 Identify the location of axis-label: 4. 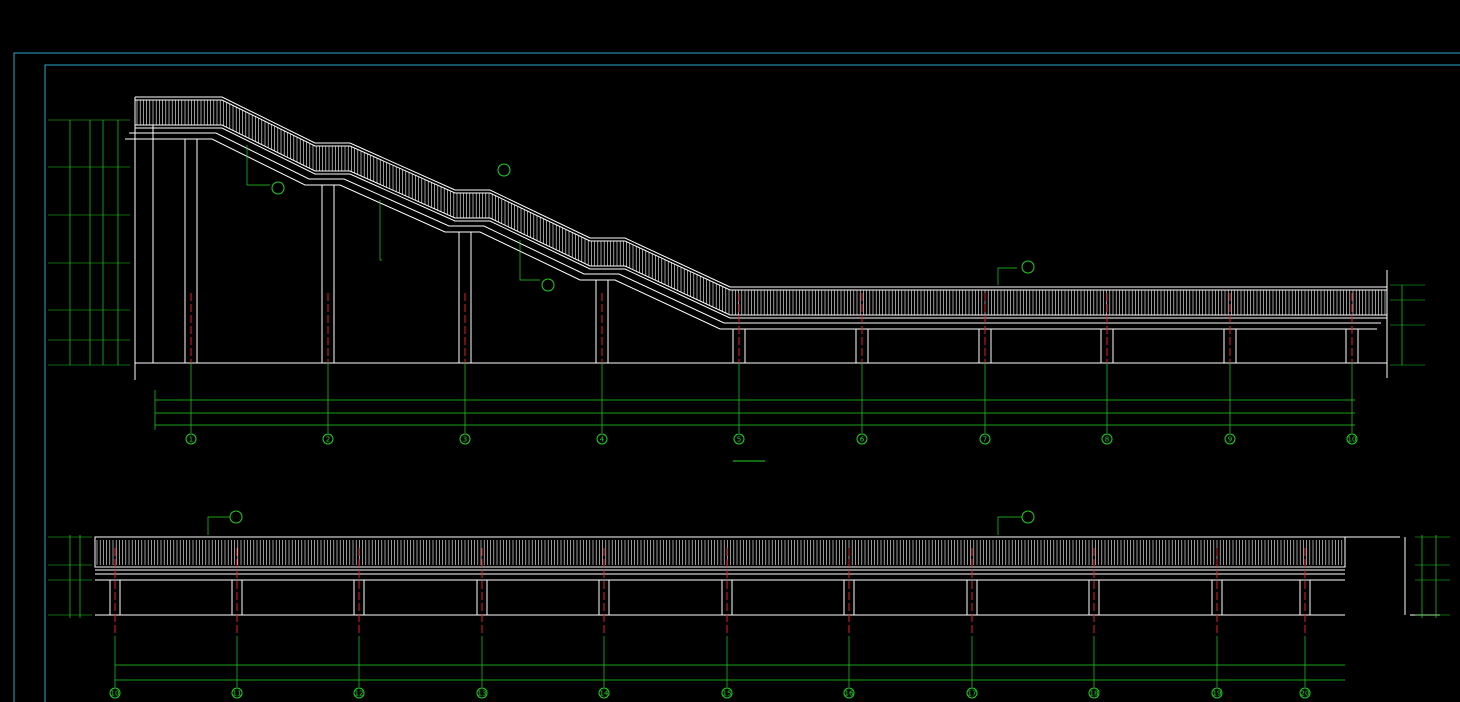
(602, 440).